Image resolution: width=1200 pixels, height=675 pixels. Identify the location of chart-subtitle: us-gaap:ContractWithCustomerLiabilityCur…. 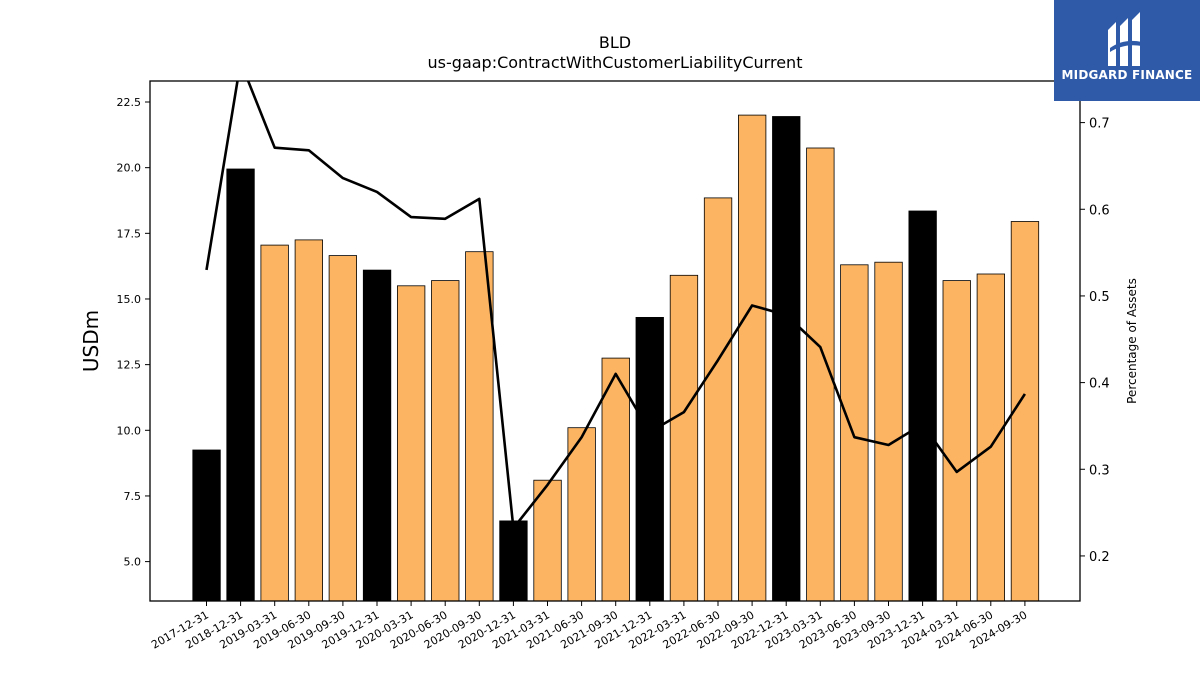
(615, 62).